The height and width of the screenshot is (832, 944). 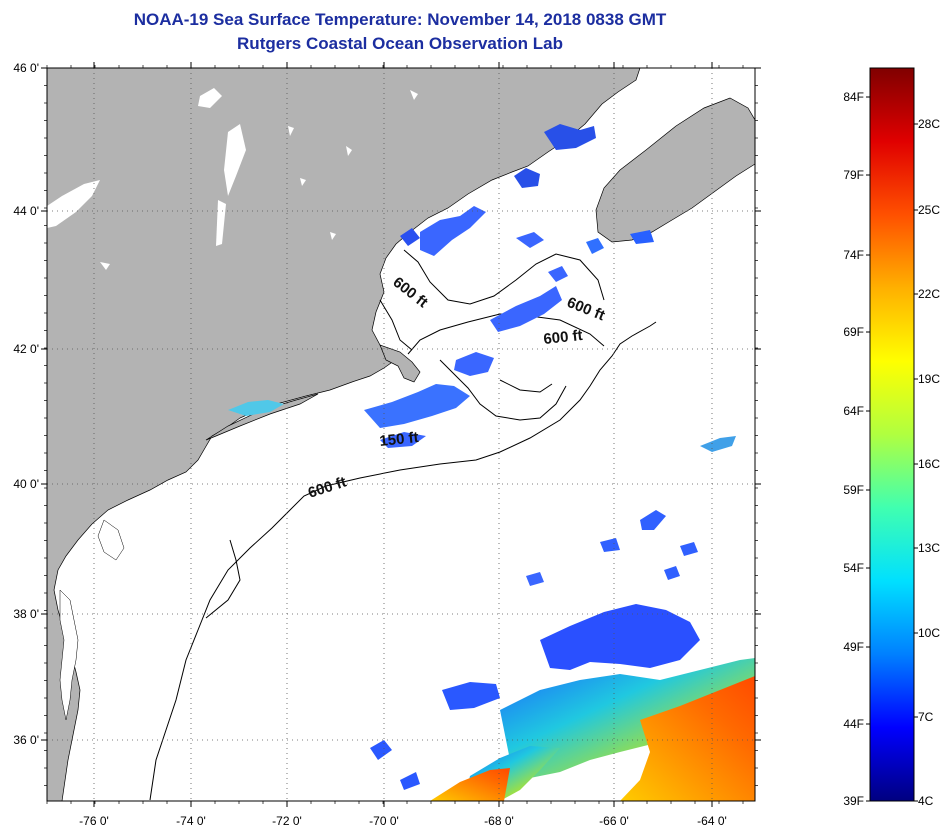 I want to click on lat-tick-label: 44 0', so click(x=26, y=211).